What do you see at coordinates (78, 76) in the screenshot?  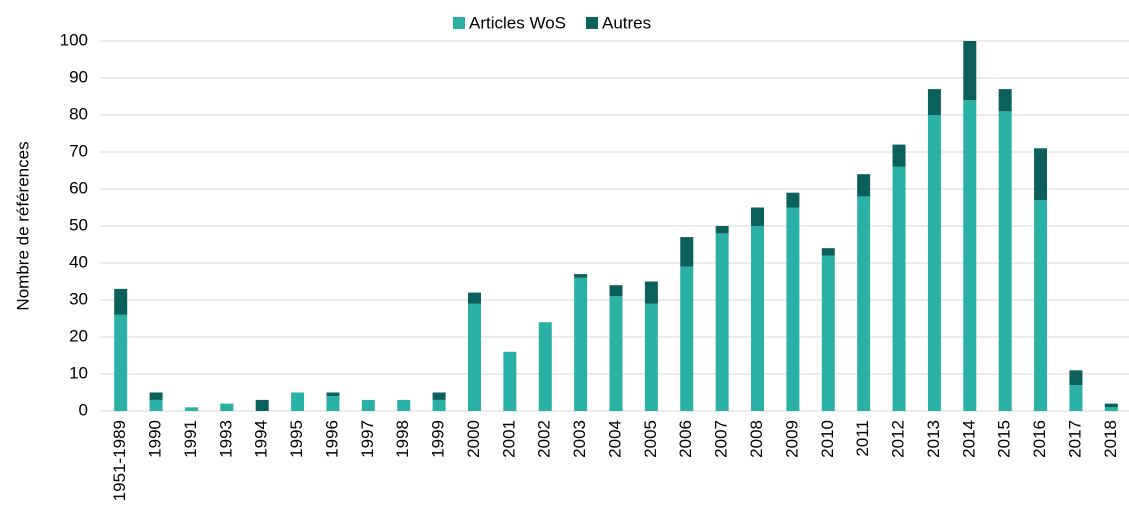 I see `y-tick-label: 90` at bounding box center [78, 76].